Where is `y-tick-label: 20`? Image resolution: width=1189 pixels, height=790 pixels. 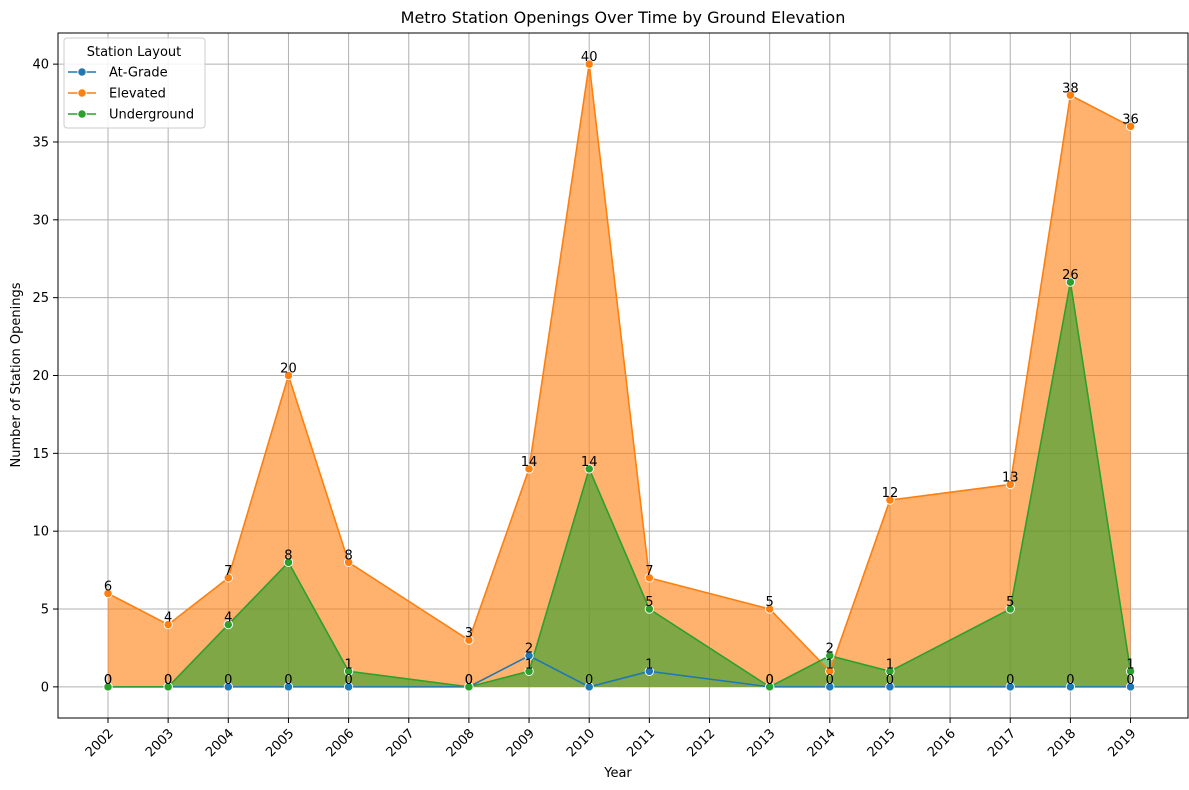 y-tick-label: 20 is located at coordinates (40, 376).